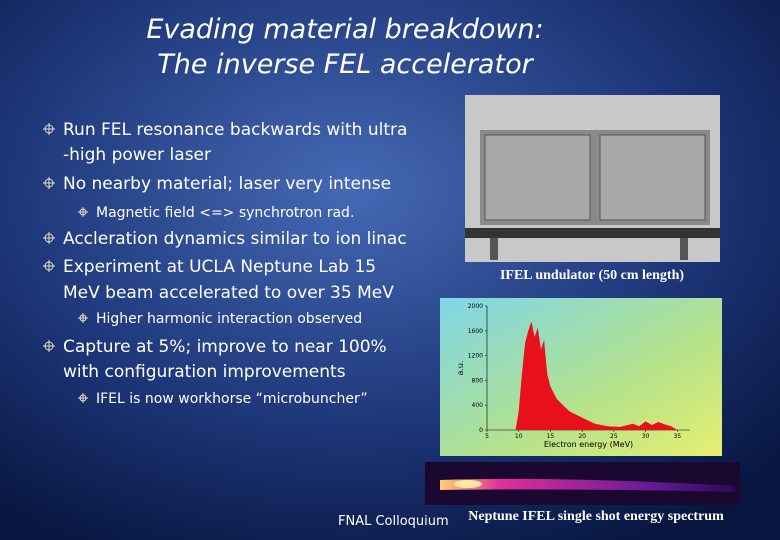 This screenshot has width=780, height=540. I want to click on y-tick-label: 2000, so click(475, 306).